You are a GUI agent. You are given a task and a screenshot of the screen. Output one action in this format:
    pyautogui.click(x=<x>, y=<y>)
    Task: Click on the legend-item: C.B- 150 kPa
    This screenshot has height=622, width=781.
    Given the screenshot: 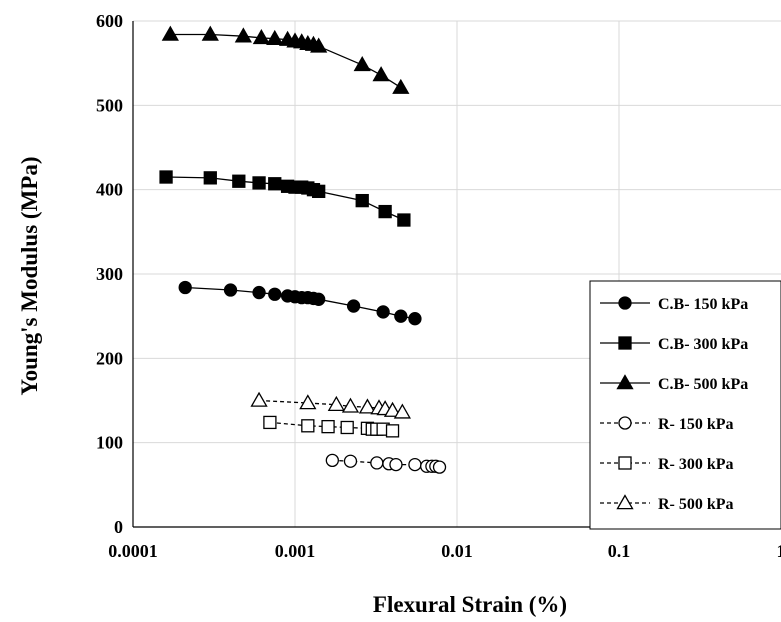 What is the action you would take?
    pyautogui.click(x=674, y=304)
    